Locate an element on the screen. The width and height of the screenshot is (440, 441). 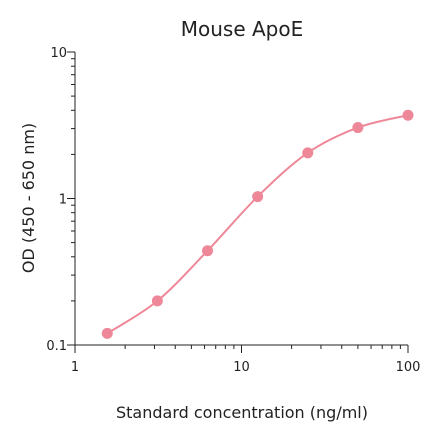
x-tick-label: 1 is located at coordinates (75, 367).